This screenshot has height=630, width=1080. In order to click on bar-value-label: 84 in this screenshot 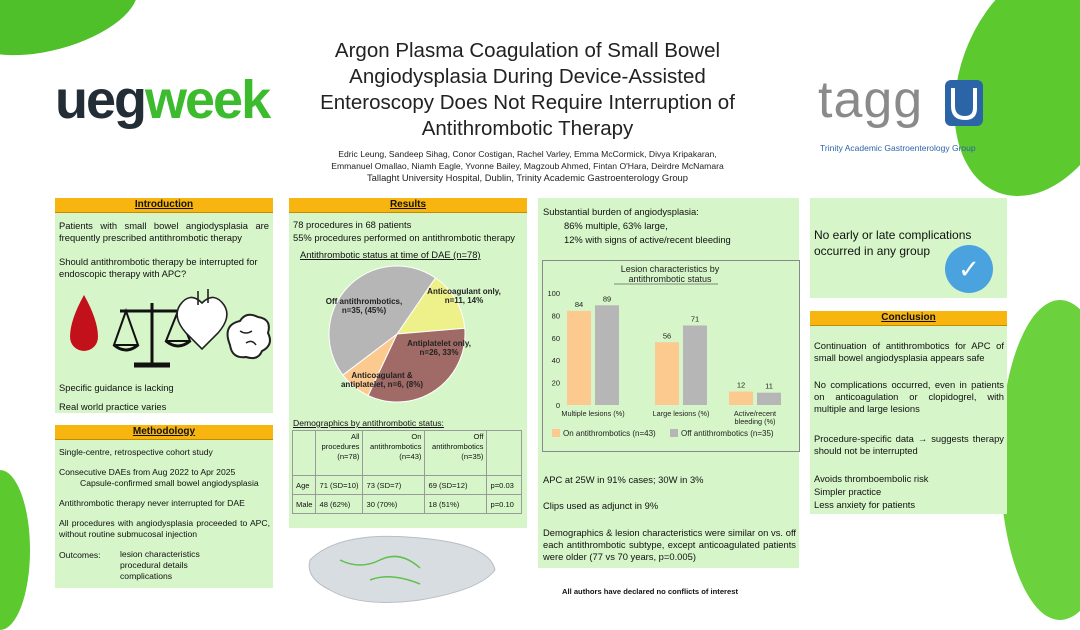, I will do `click(579, 304)`.